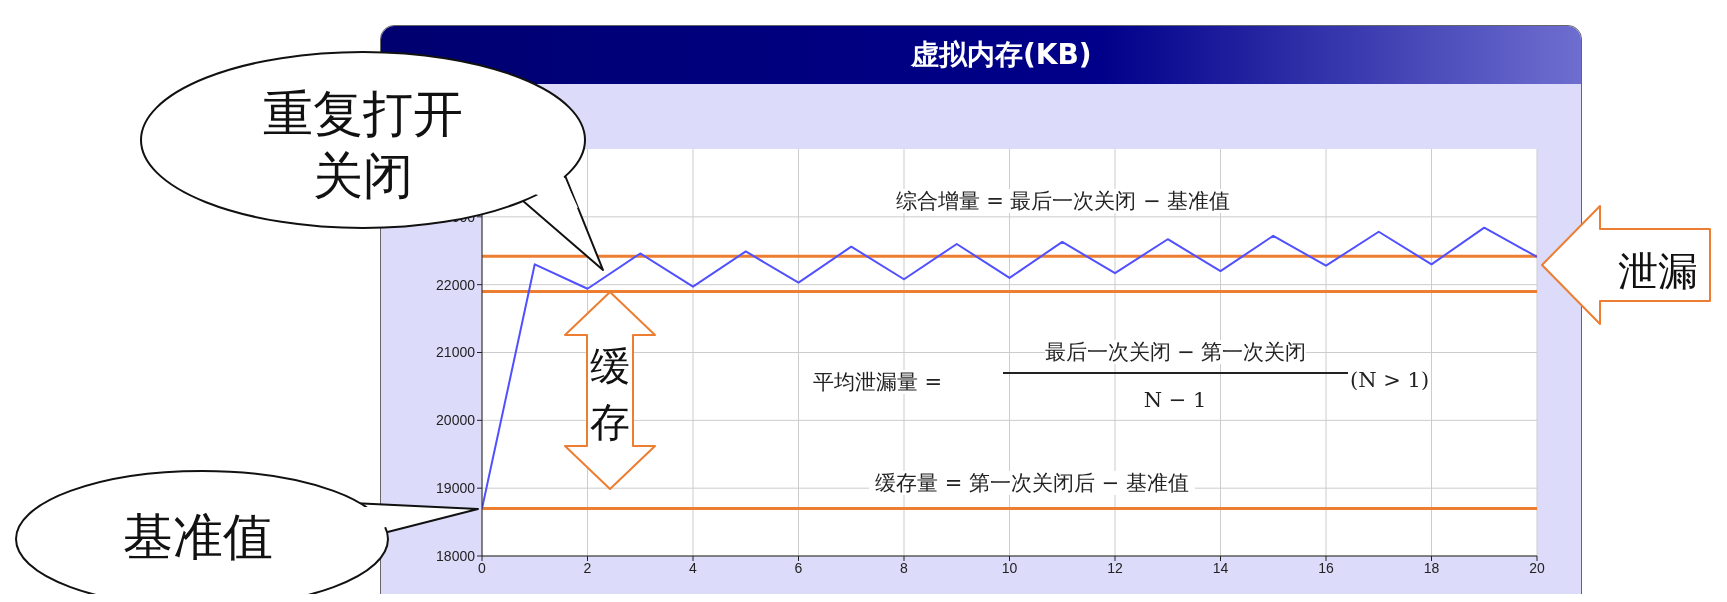 The height and width of the screenshot is (602, 1727). Describe the element at coordinates (1326, 567) in the screenshot. I see `x-tick-label: 16` at that location.